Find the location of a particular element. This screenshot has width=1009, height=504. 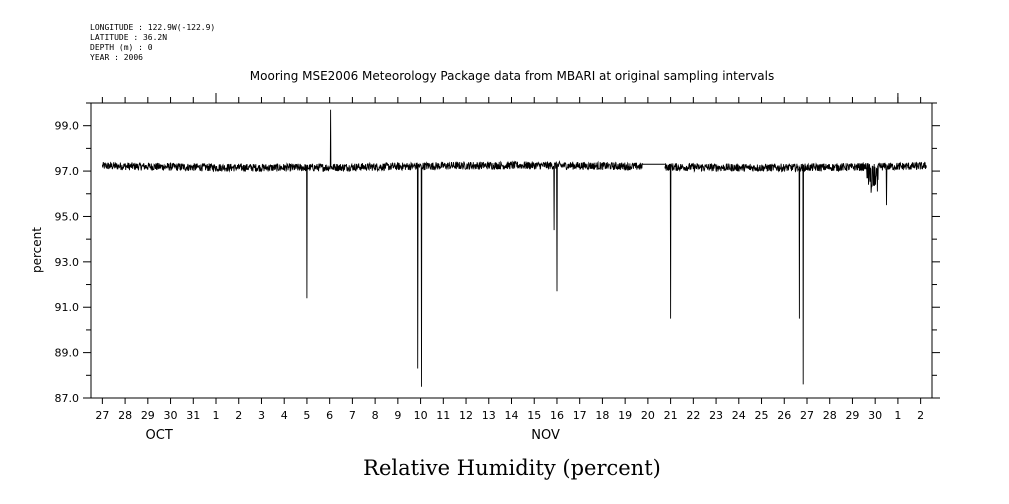

y-tick-label: 97.0 is located at coordinates (67, 171).